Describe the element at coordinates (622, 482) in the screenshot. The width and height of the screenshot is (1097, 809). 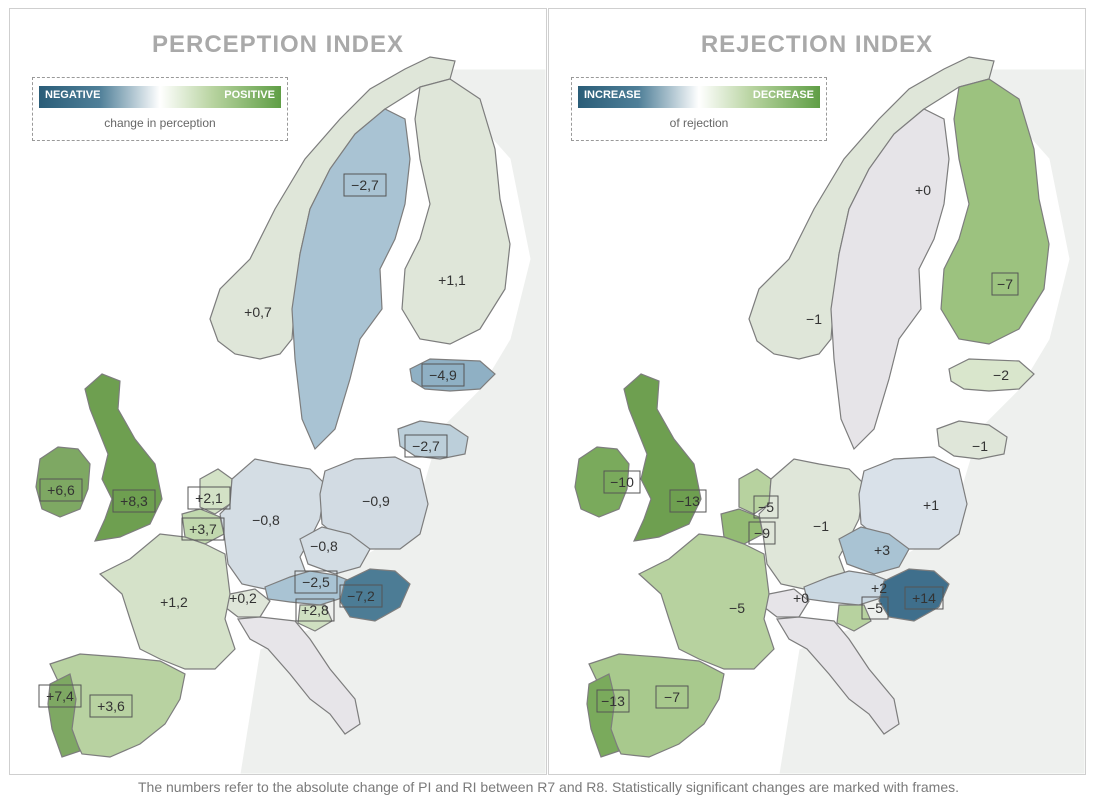
I see `value-ireland: −10` at that location.